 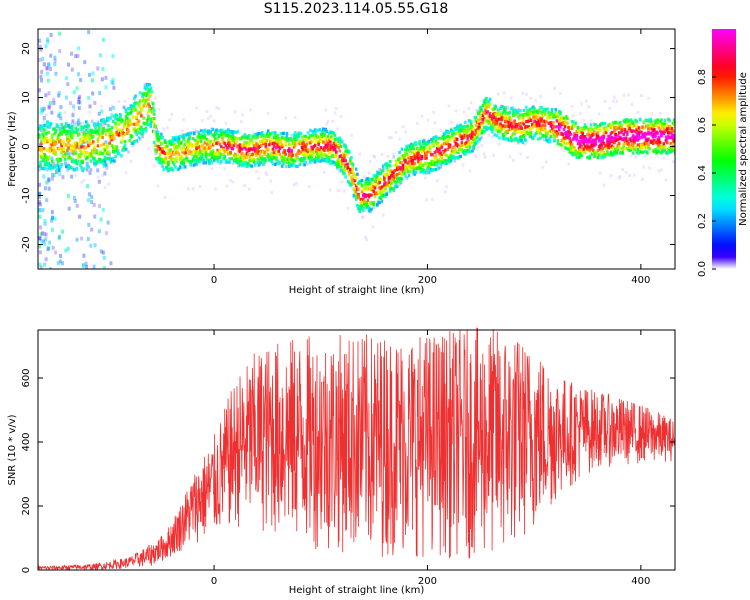 What do you see at coordinates (26, 244) in the screenshot?
I see `y-tick-label: -20` at bounding box center [26, 244].